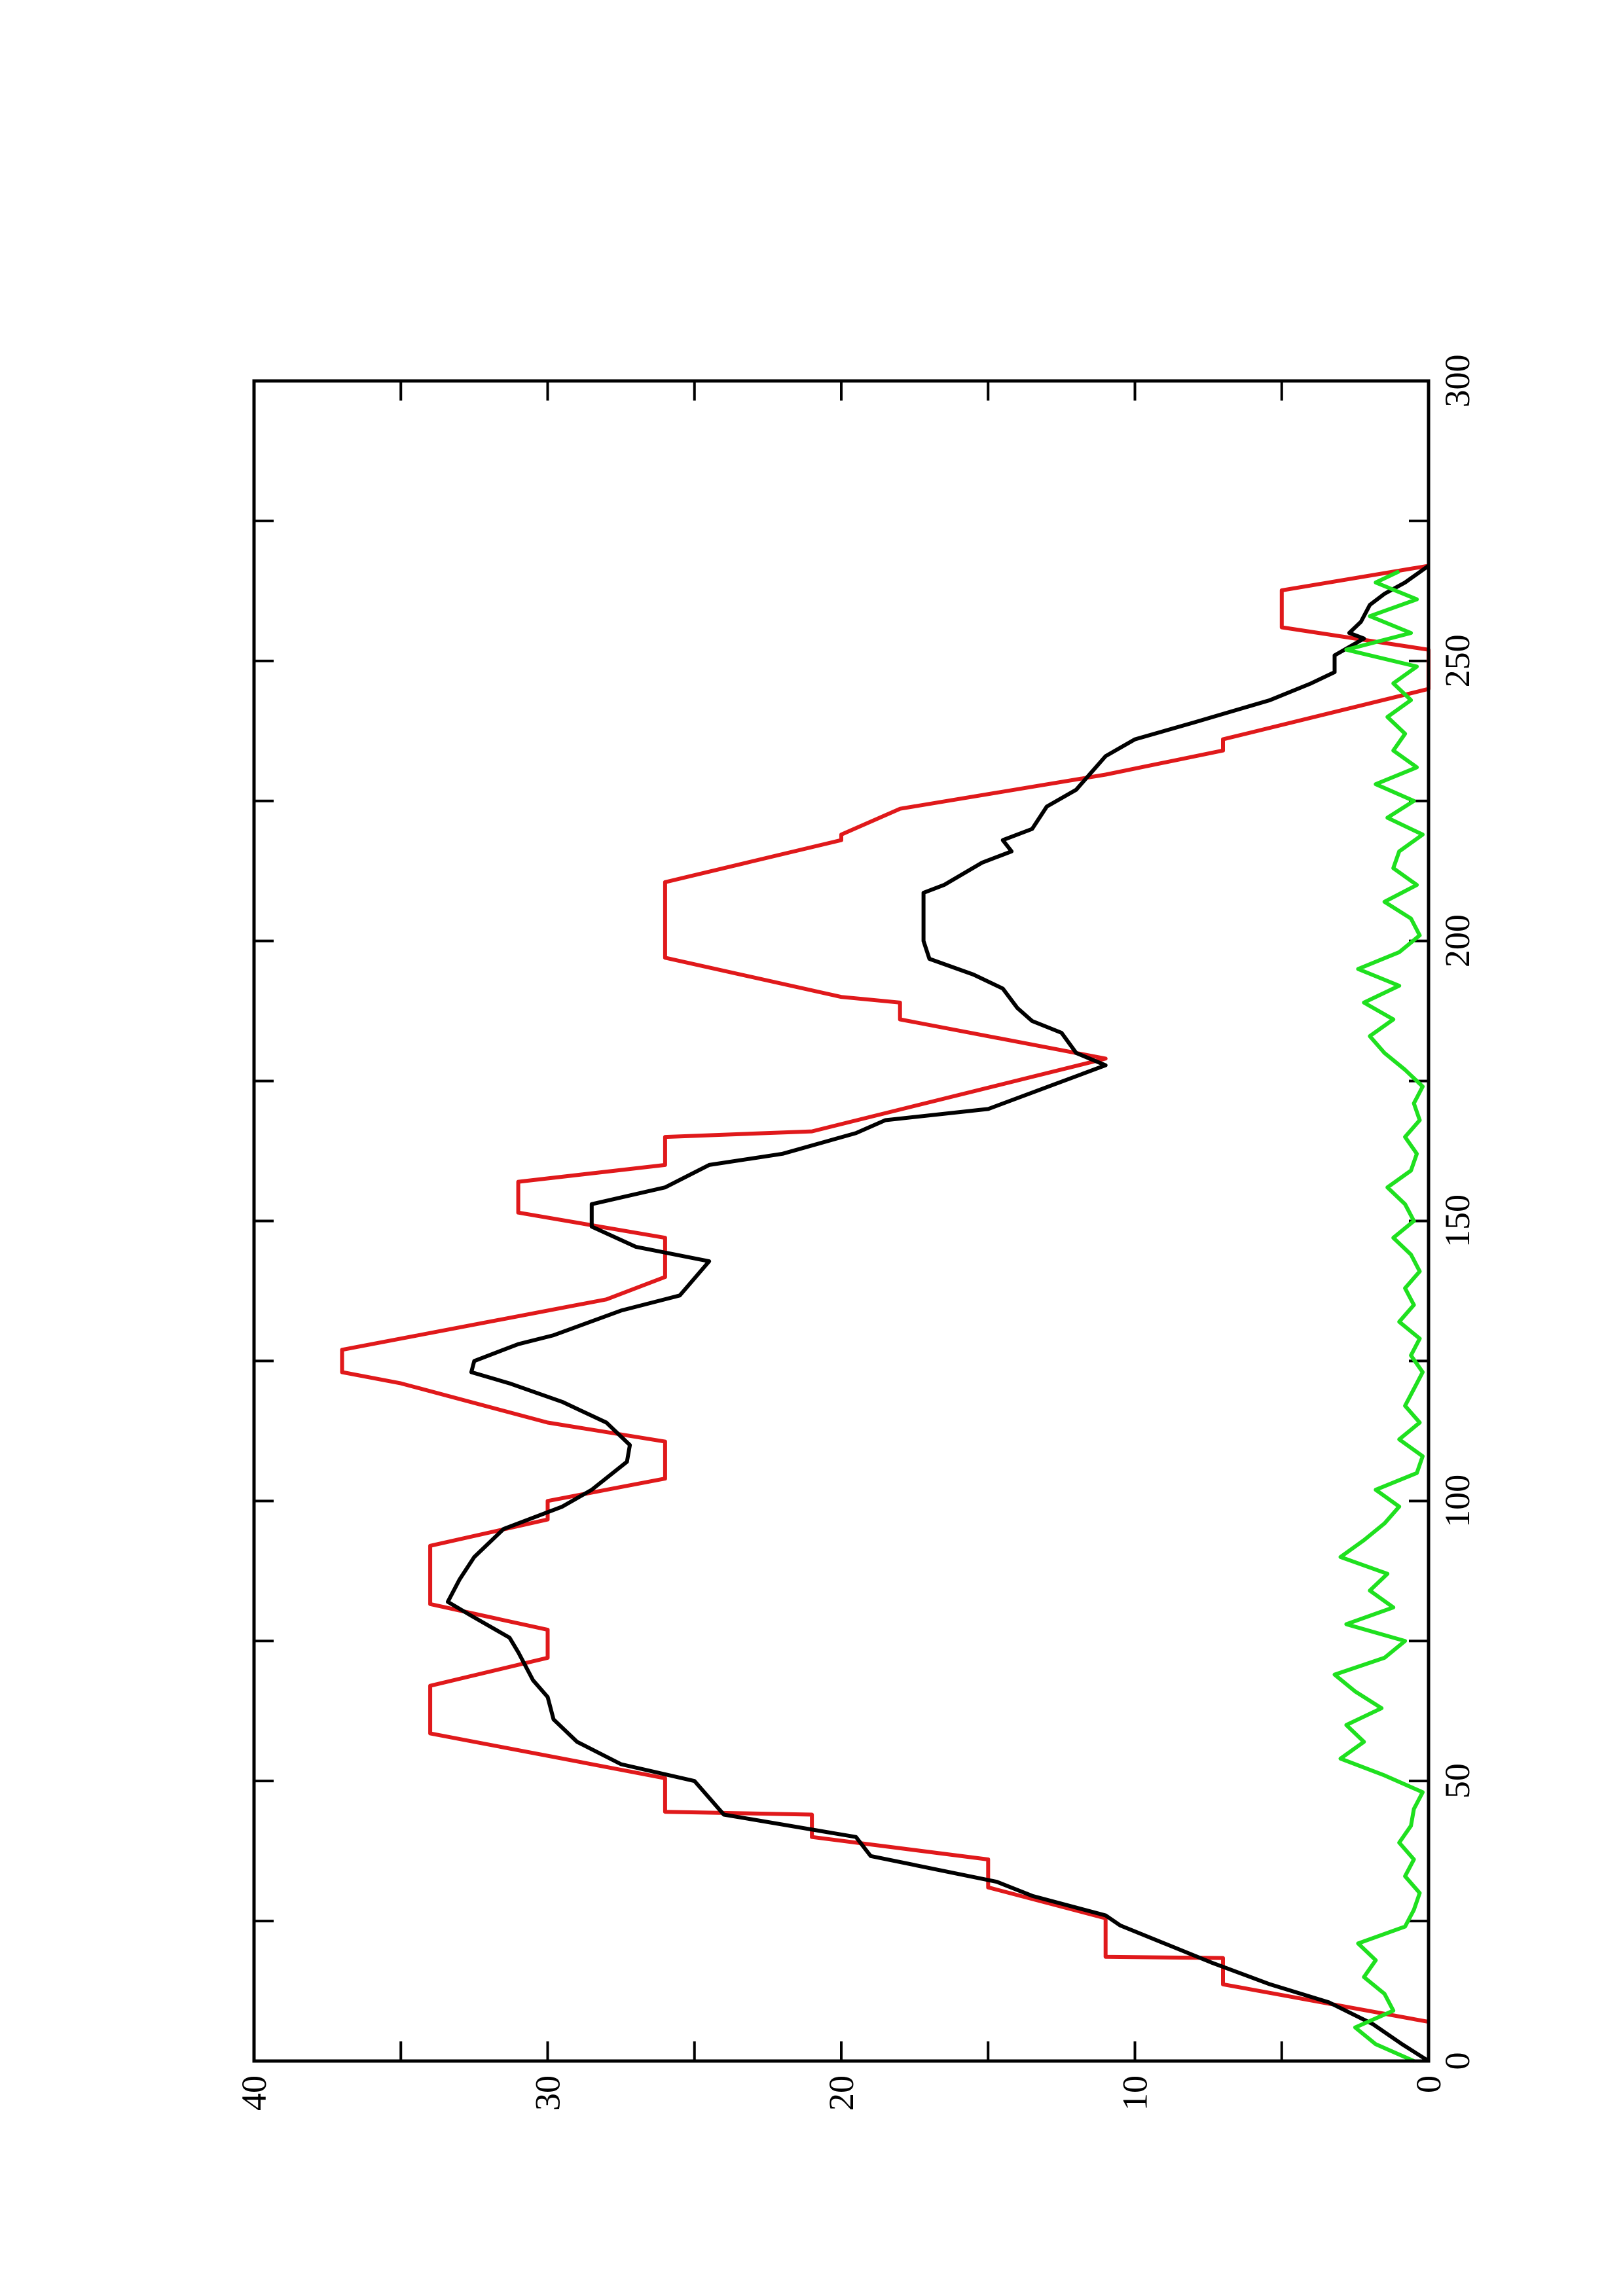  I want to click on x-tick-label: 100, so click(1457, 1501).